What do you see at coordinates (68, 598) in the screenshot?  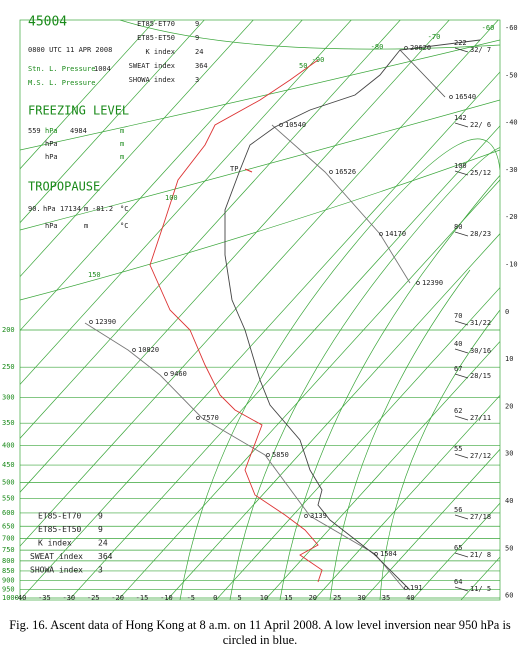 I see `x-tick-label: -30` at bounding box center [68, 598].